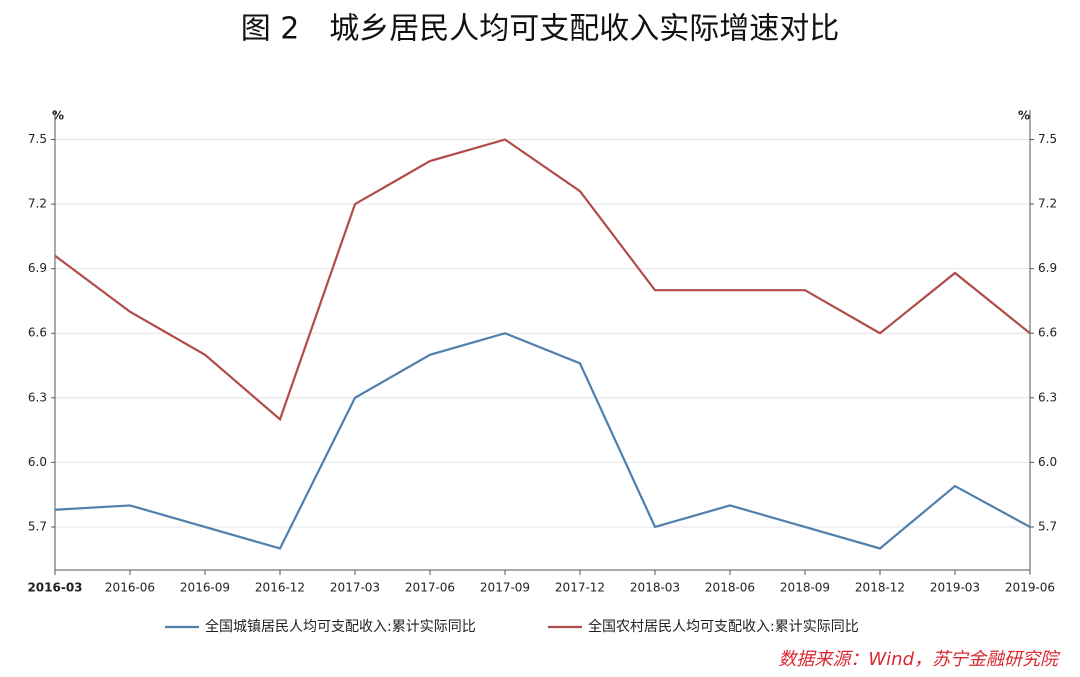 This screenshot has width=1080, height=677. Describe the element at coordinates (655, 588) in the screenshot. I see `x-tick-label: 2018-03` at that location.